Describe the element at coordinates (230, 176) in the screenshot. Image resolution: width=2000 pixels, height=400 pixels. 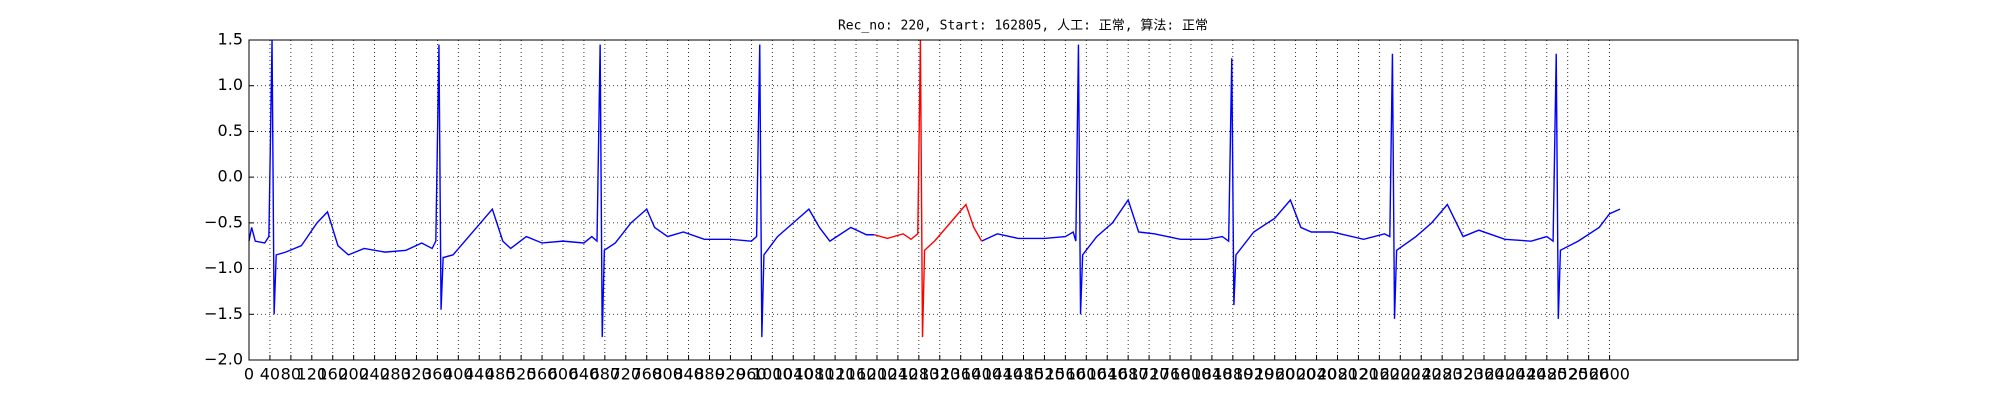
I see `y-tick-label: 0.0` at that location.